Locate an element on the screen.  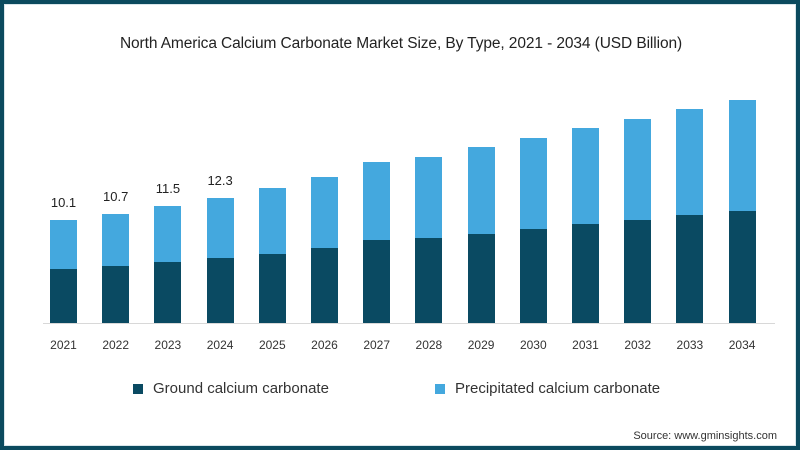
legend-swatch-ground is located at coordinates (138, 388).